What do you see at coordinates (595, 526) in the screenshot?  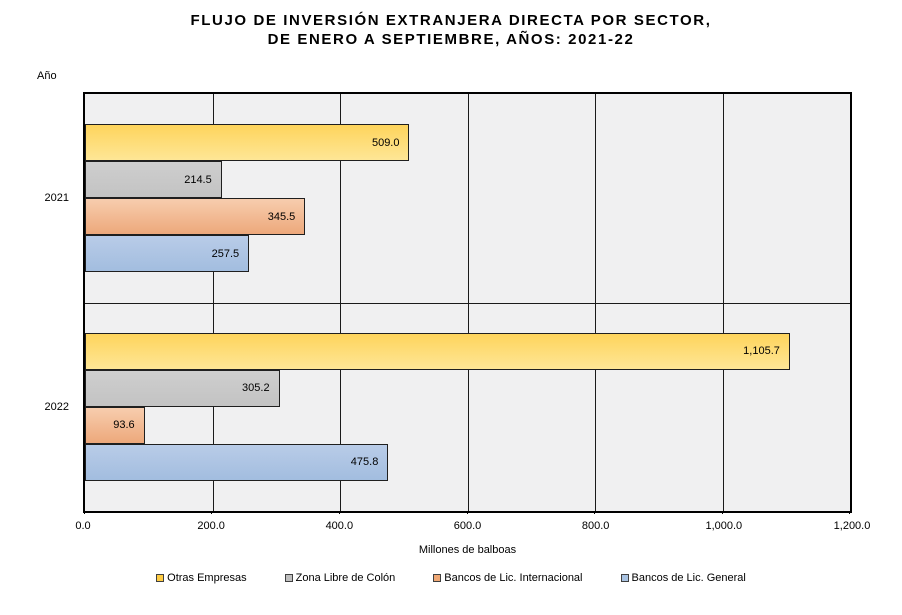 I see `x-tick-label: 800.0` at bounding box center [595, 526].